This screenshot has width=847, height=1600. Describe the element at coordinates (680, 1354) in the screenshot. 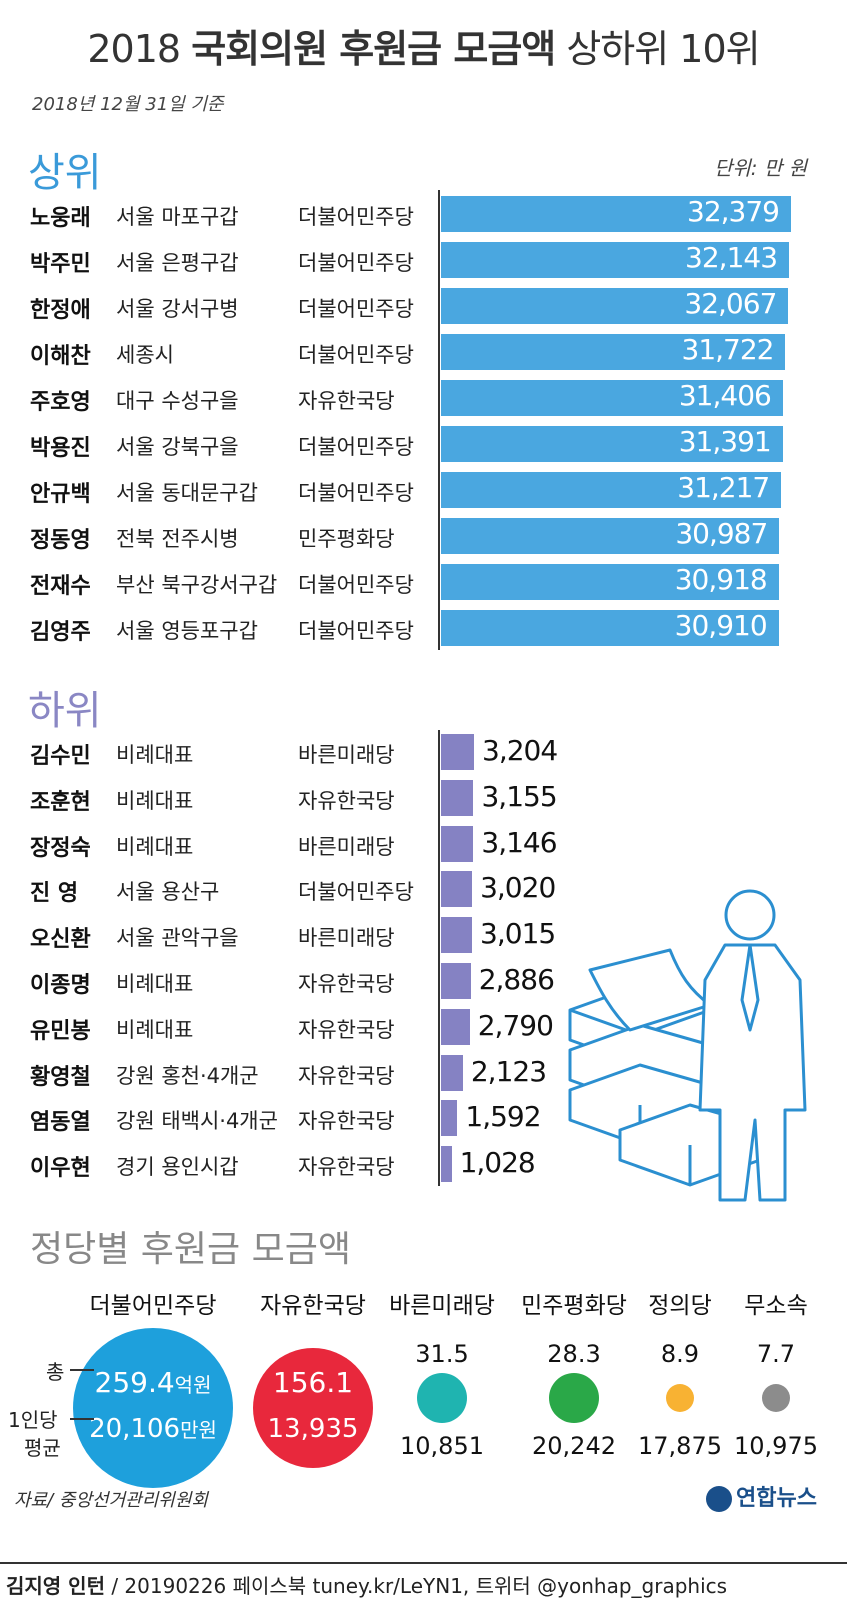

I see `party-total-value: 8.9` at that location.